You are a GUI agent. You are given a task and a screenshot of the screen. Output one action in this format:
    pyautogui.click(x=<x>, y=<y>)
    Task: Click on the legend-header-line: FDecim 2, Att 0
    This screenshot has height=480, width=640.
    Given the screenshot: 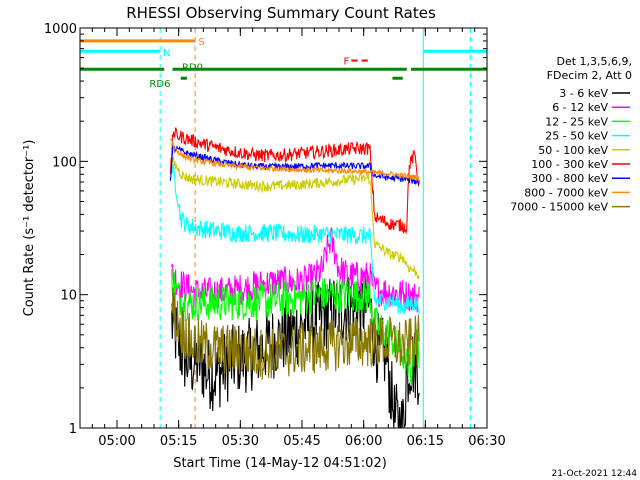 What is the action you would take?
    pyautogui.click(x=589, y=75)
    